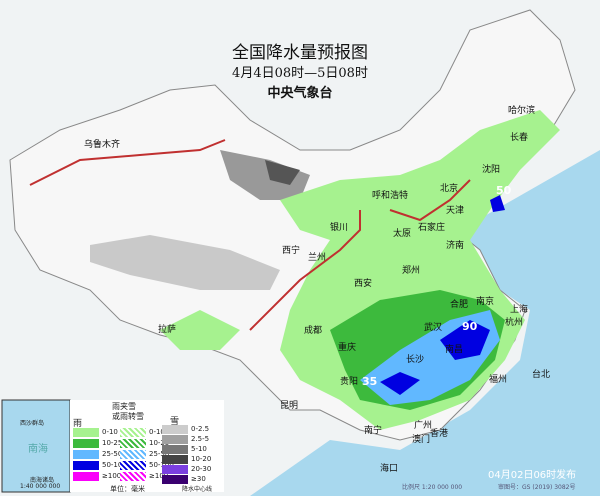 The width and height of the screenshot is (600, 496). I want to click on peak-label: 90, so click(470, 326).